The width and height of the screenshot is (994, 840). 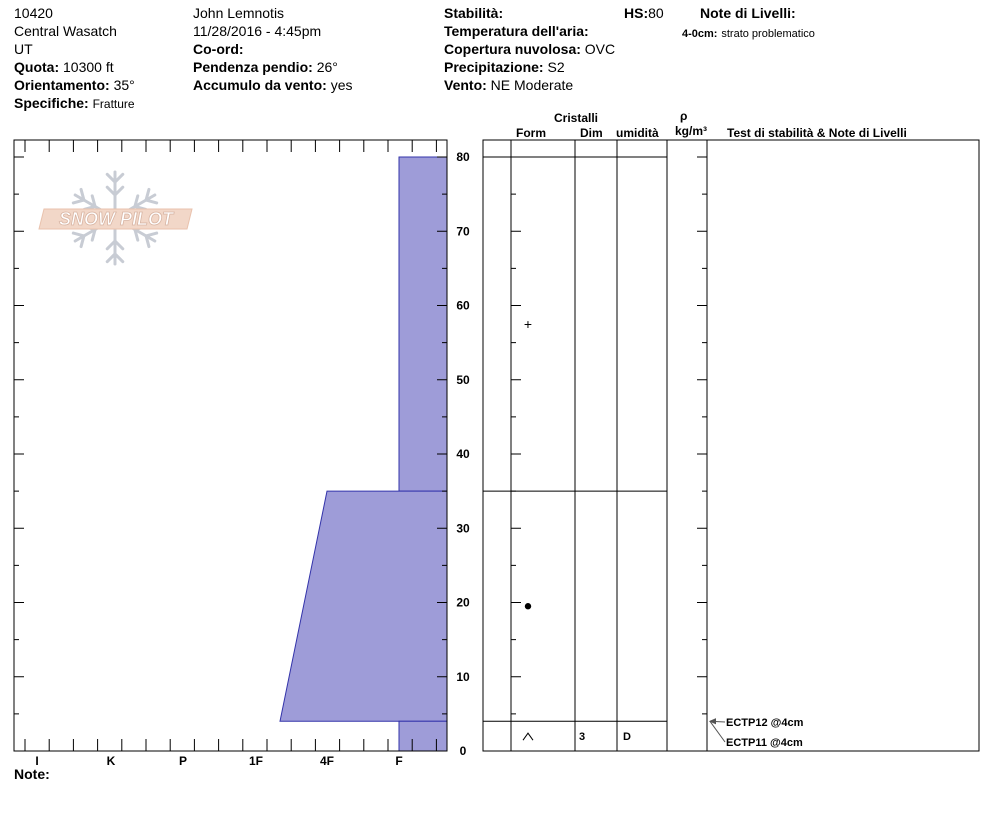 What do you see at coordinates (239, 13) in the screenshot?
I see `observer-name: John Lemnotis` at bounding box center [239, 13].